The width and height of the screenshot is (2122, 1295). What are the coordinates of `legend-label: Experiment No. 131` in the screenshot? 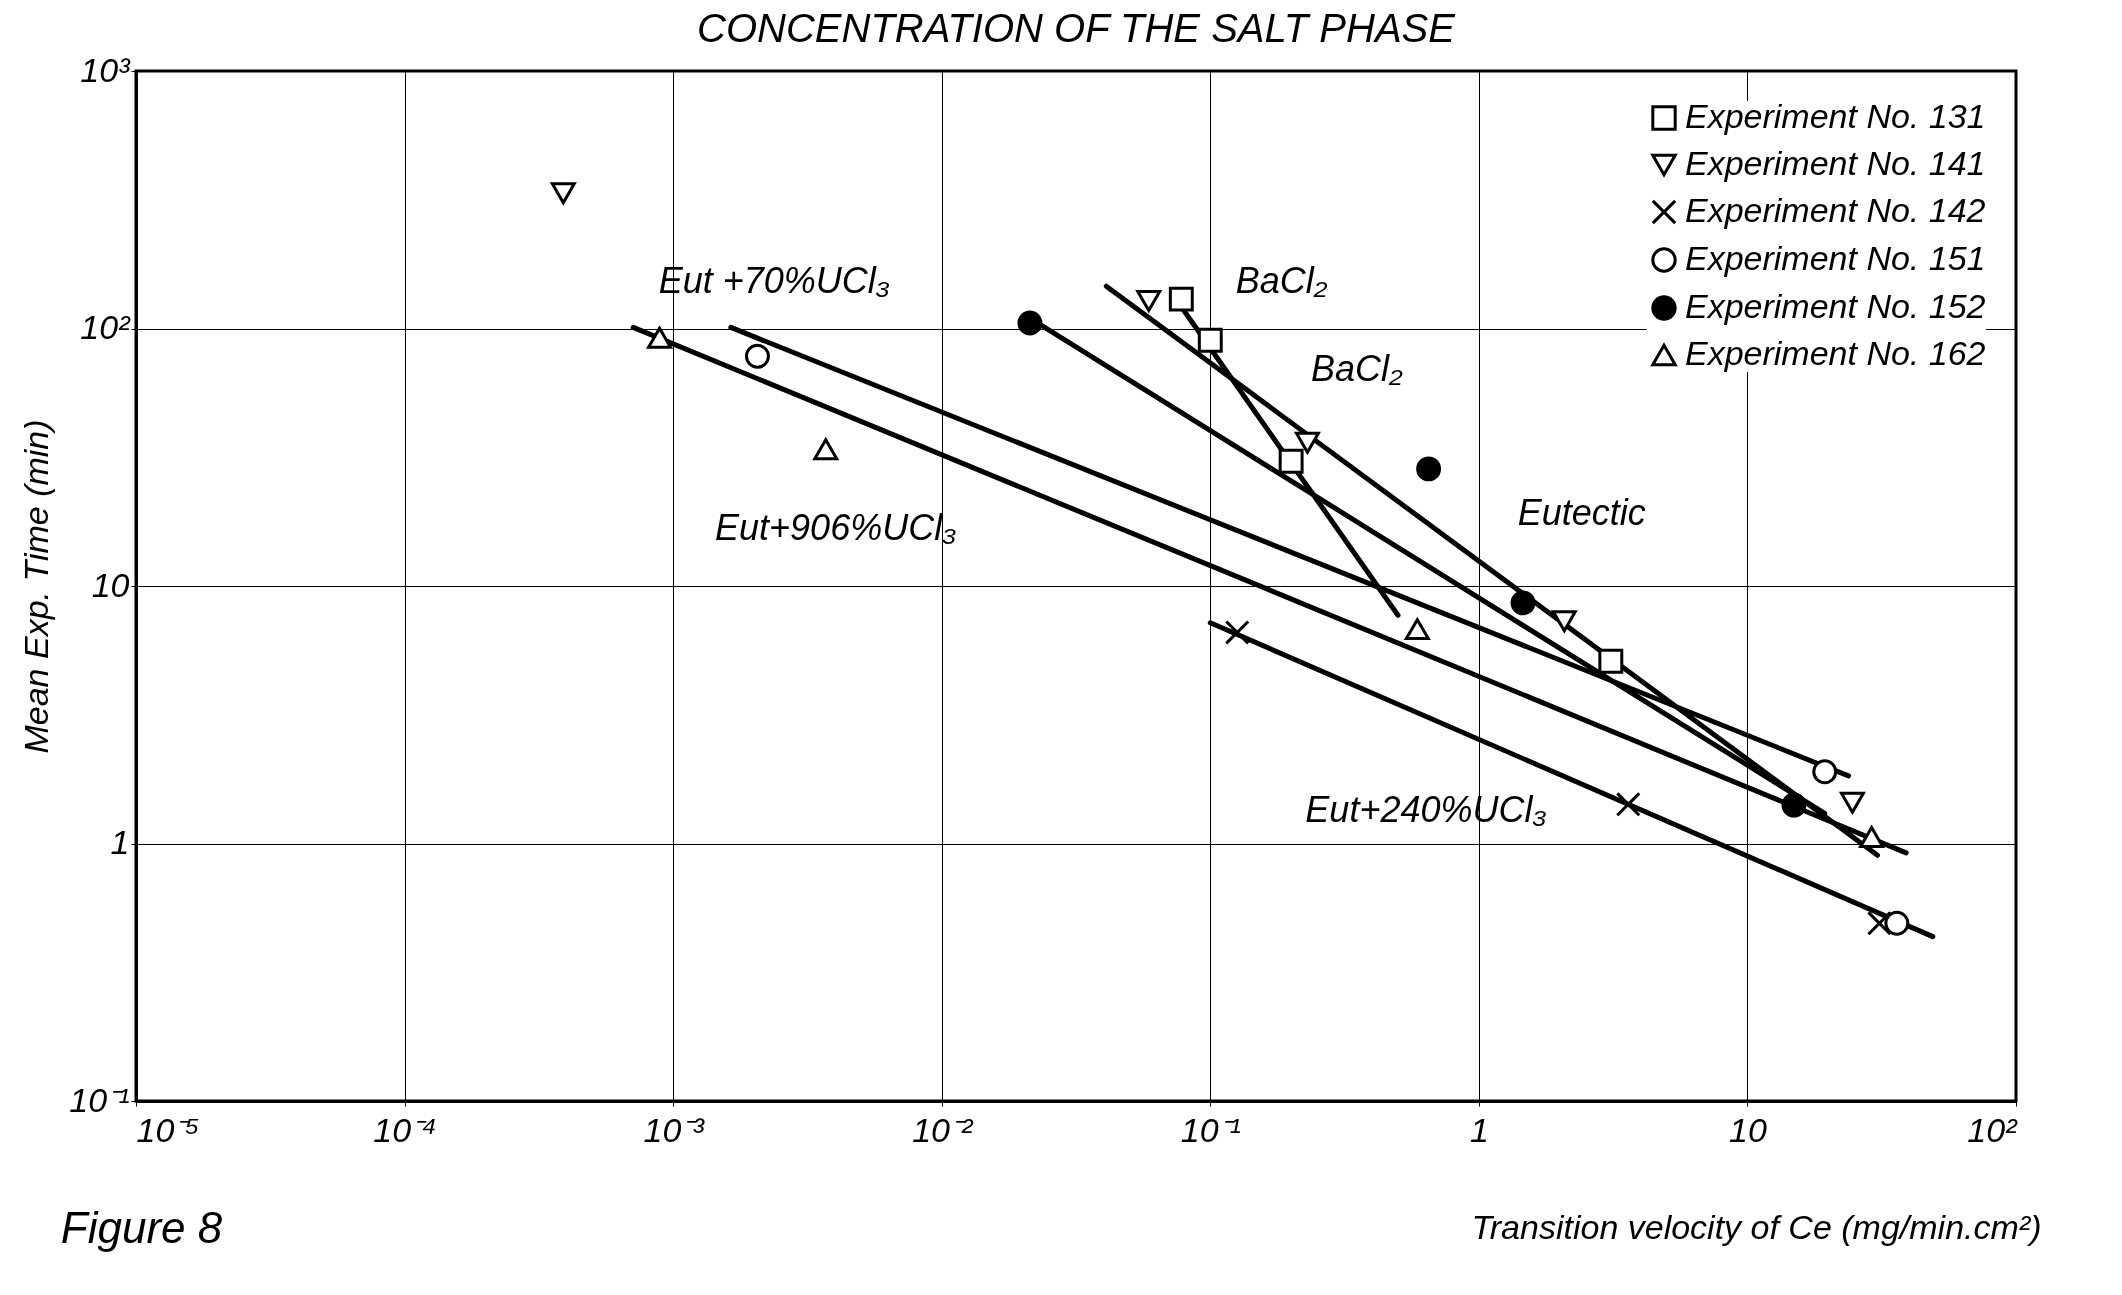 It's located at (1835, 116).